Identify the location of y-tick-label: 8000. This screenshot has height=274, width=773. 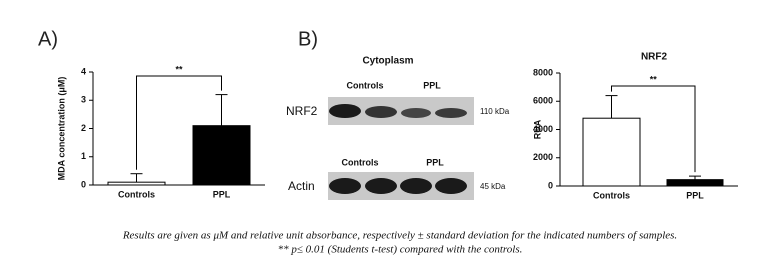
(543, 72).